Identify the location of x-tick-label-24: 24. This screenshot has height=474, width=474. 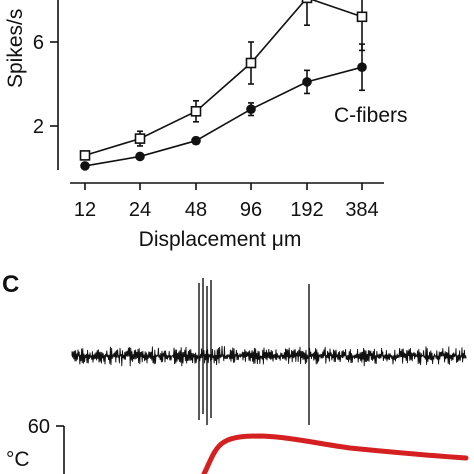
(140, 210).